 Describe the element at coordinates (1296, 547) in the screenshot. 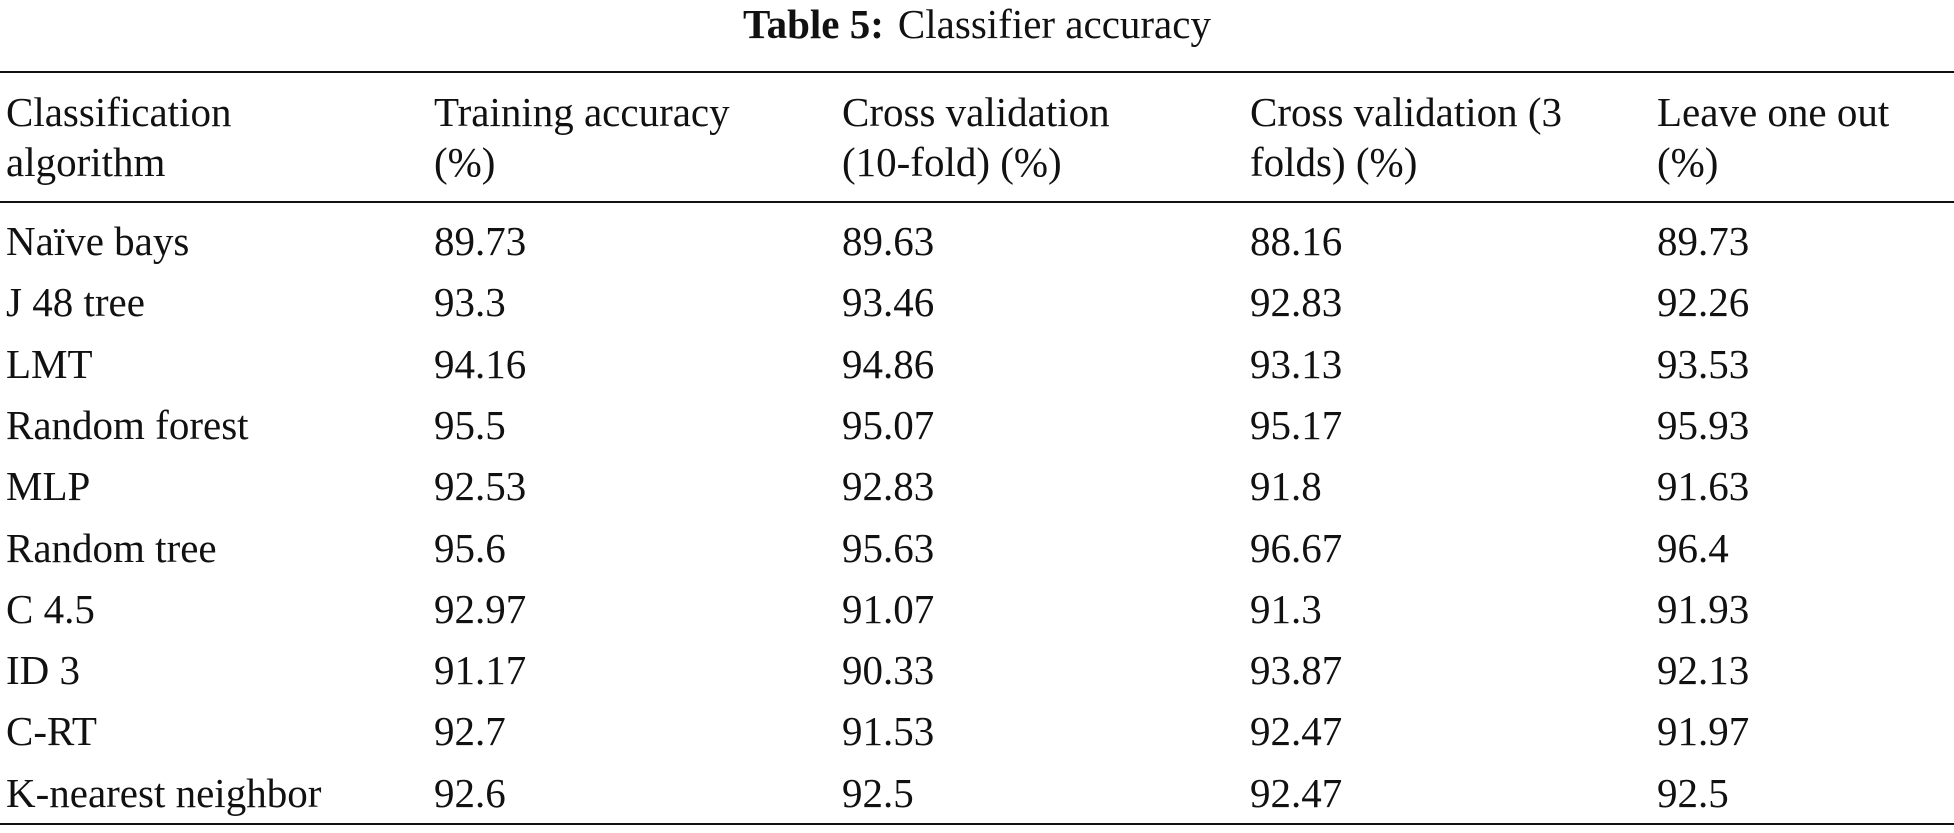

I see `table-cell: 96.67` at that location.